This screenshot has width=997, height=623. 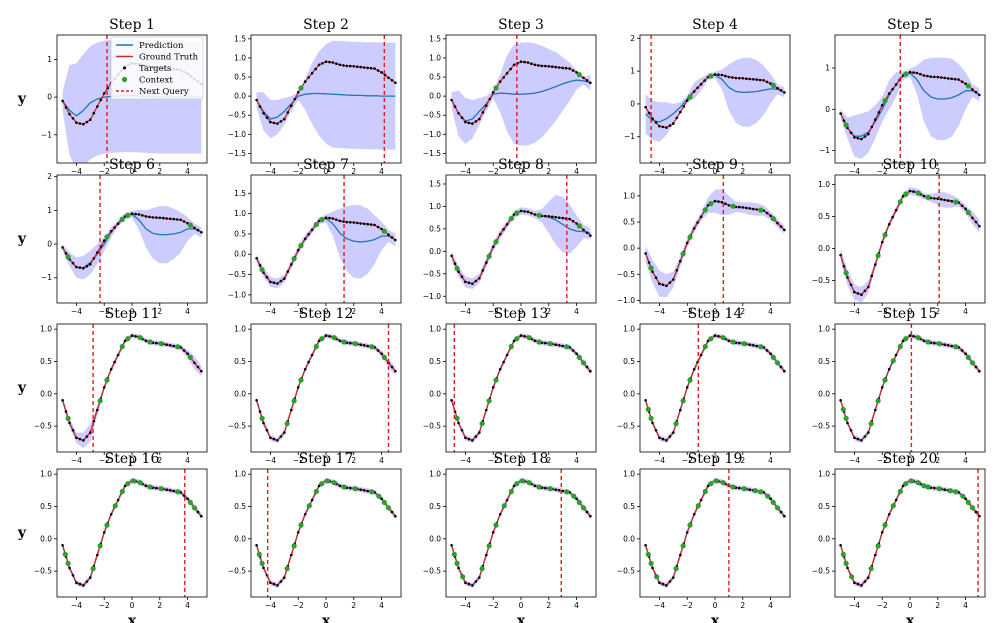 What do you see at coordinates (910, 618) in the screenshot?
I see `x-axis-label: x` at bounding box center [910, 618].